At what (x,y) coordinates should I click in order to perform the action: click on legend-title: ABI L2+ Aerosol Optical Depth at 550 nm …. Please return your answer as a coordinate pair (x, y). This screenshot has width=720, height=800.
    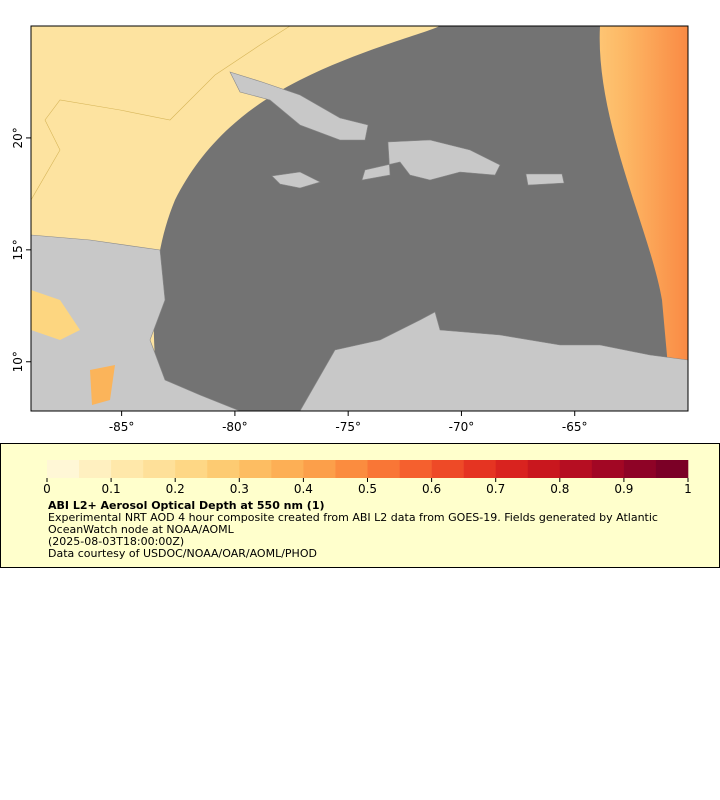
    Looking at the image, I should click on (186, 505).